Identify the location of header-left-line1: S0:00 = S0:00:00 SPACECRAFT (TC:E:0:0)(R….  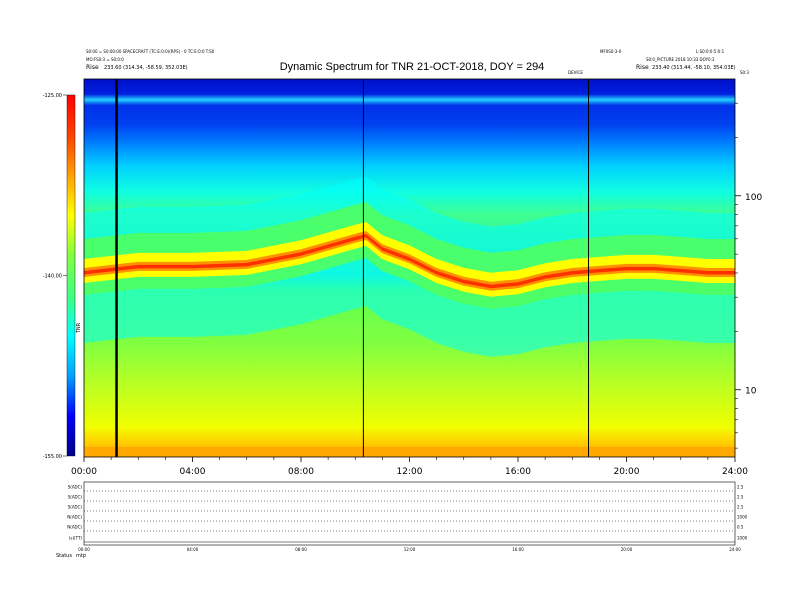
(150, 51).